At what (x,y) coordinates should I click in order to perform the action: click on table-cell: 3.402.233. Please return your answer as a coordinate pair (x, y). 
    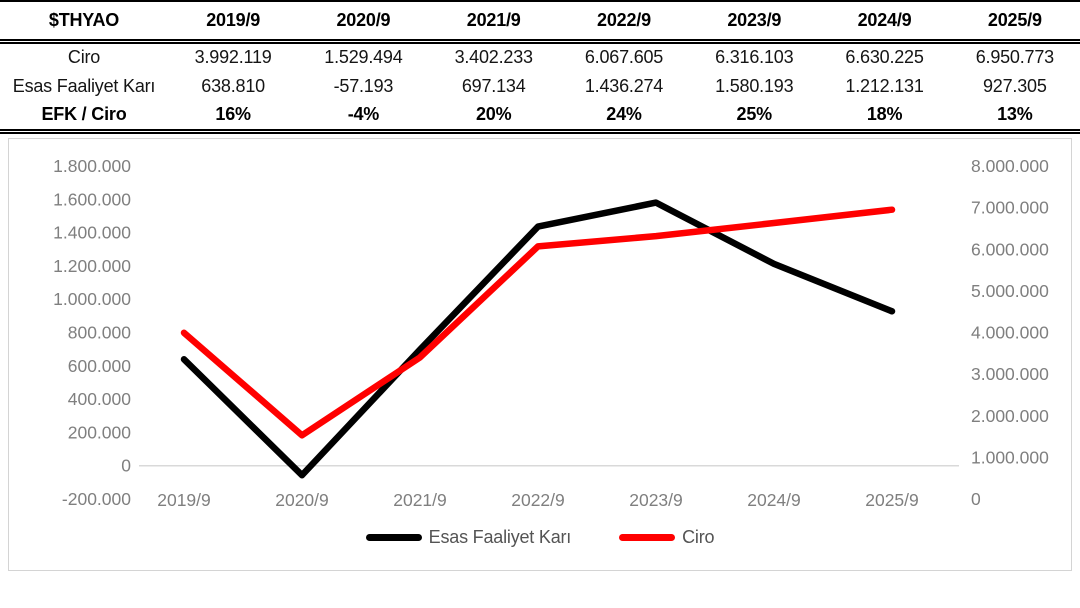
    Looking at the image, I should click on (493, 56).